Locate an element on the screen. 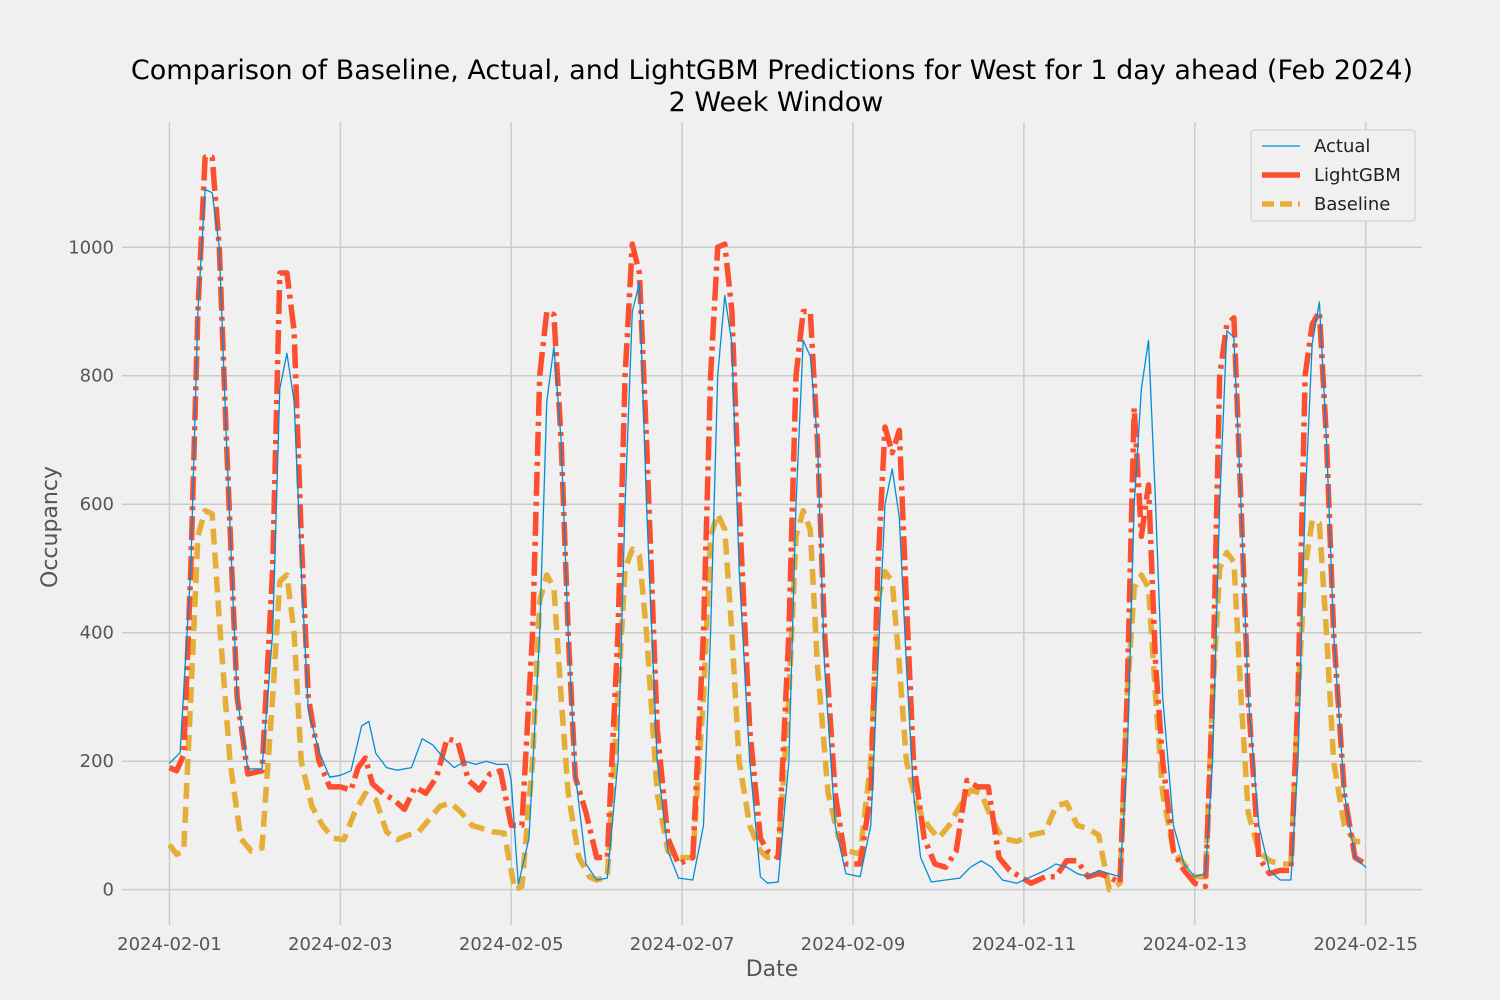 Image resolution: width=1500 pixels, height=1000 pixels. y-axis-label: Occupancy is located at coordinates (50, 527).